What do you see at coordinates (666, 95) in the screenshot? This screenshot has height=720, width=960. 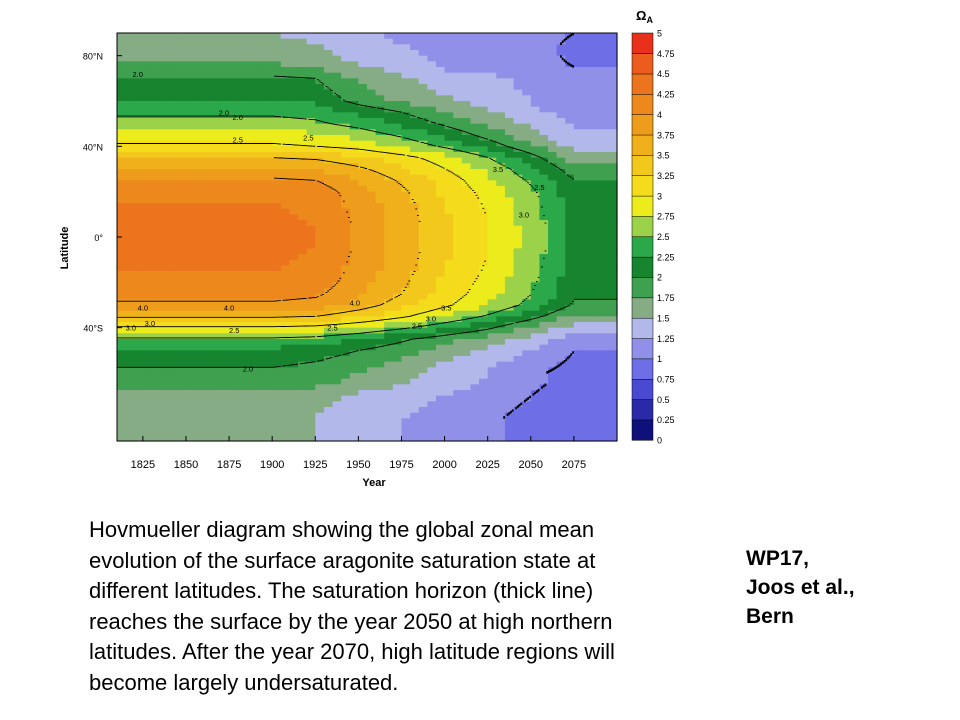 I see `colorbar-tick-label: 4.25` at bounding box center [666, 95].